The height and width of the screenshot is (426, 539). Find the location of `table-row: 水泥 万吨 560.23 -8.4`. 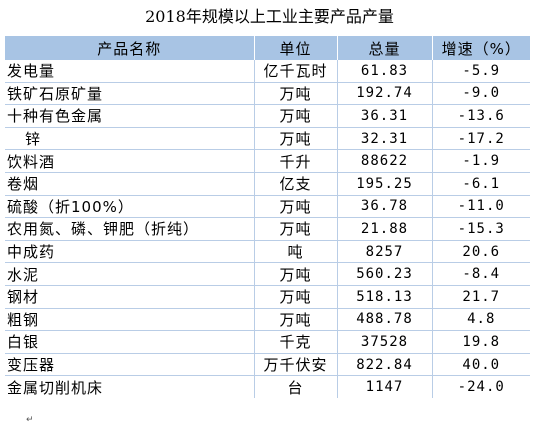

table-row: 水泥 万吨 560.23 -8.4 is located at coordinates (267, 274).